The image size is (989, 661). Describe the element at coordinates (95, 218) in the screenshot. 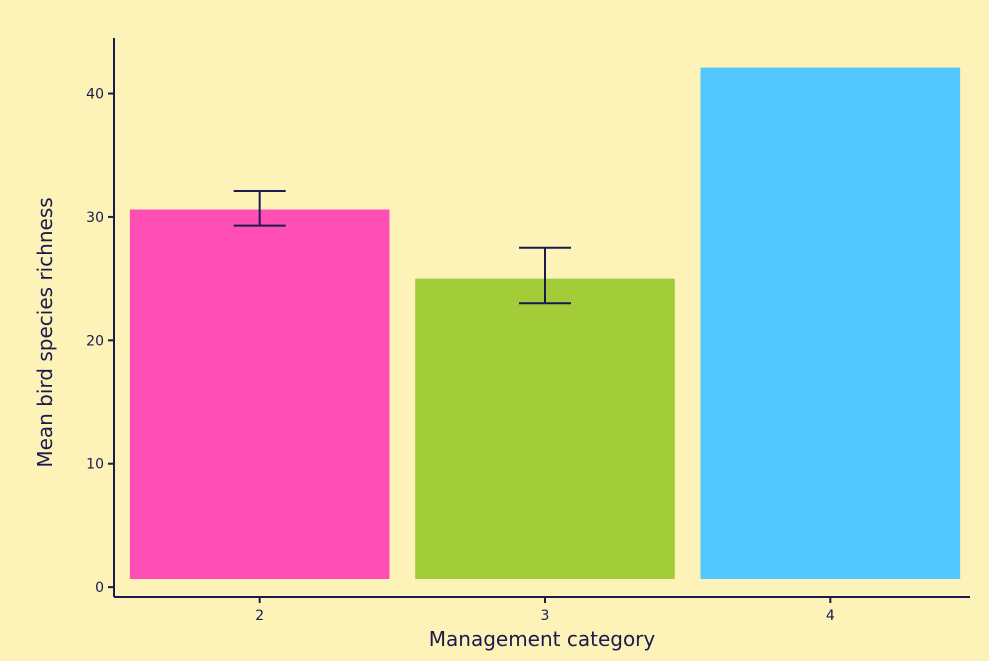

I see `y-tick-label: 30` at that location.